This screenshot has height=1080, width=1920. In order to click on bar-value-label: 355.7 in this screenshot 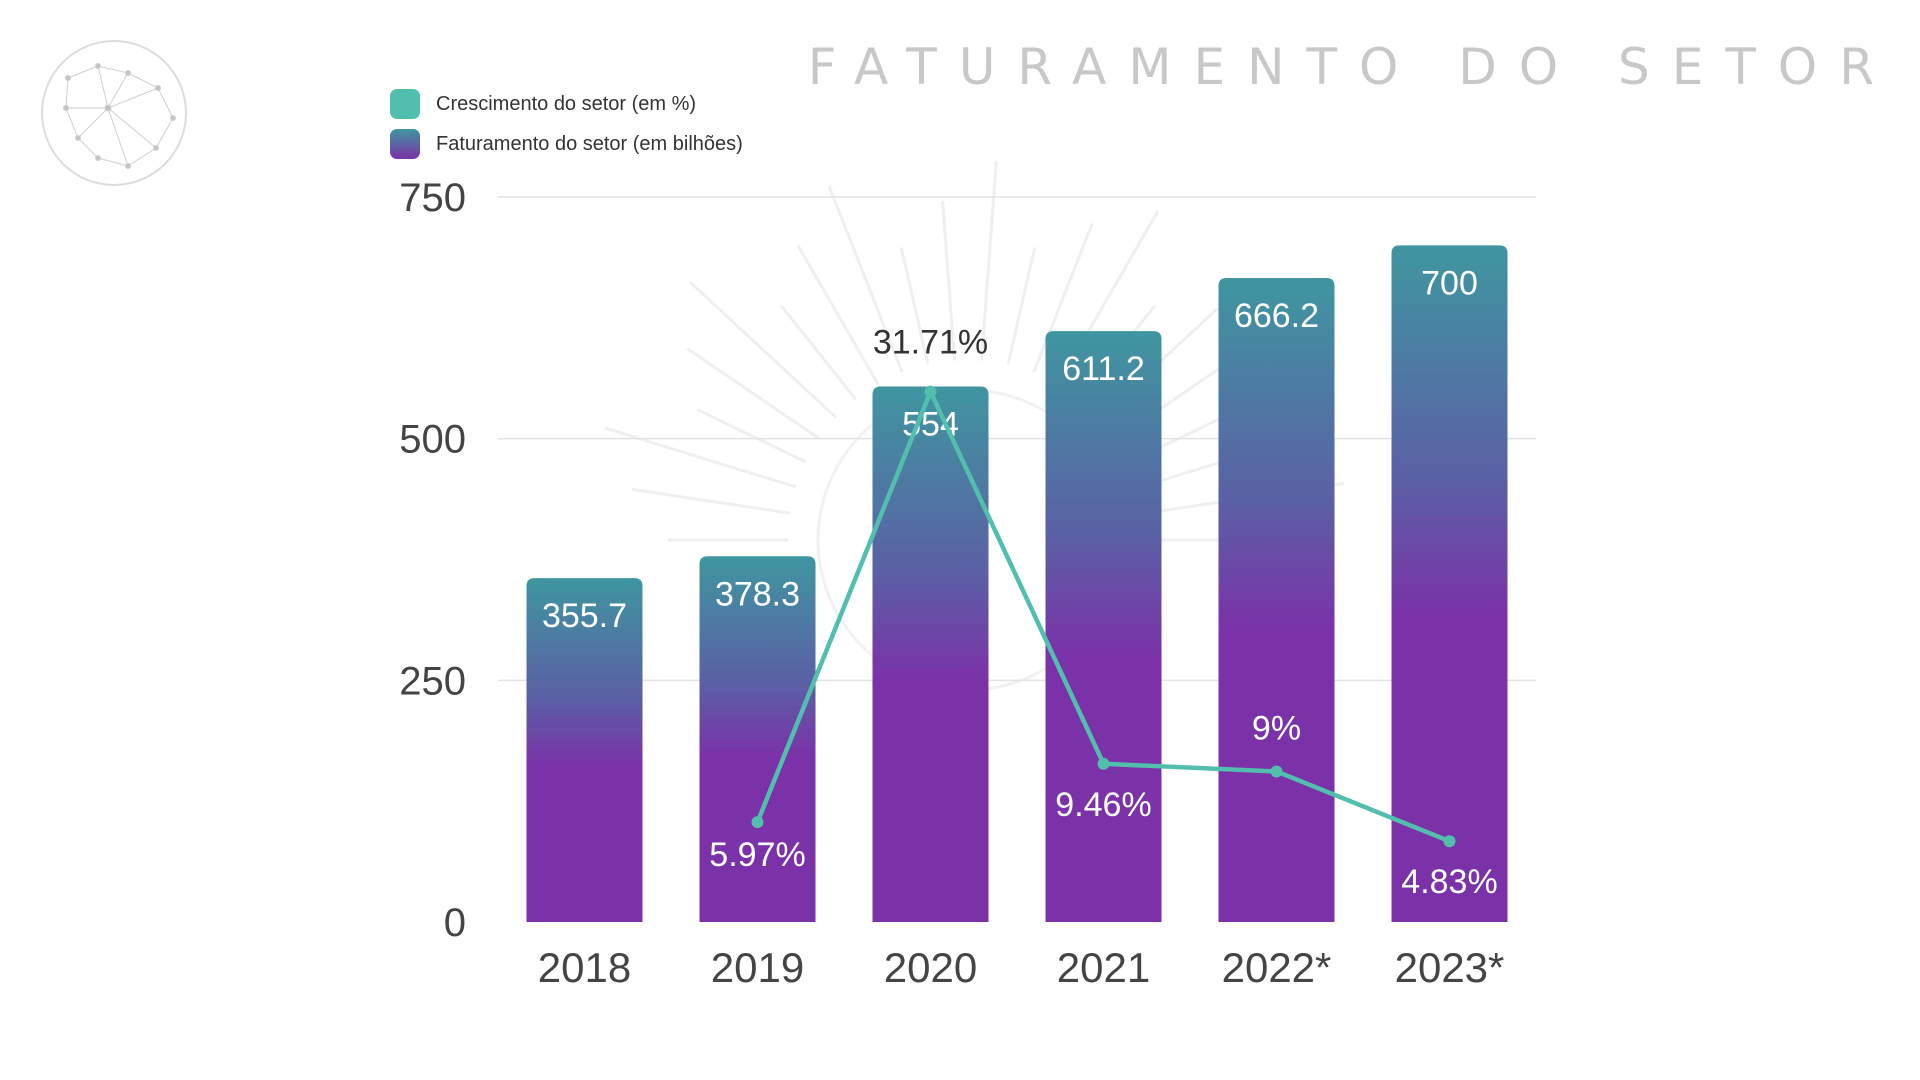, I will do `click(584, 616)`.